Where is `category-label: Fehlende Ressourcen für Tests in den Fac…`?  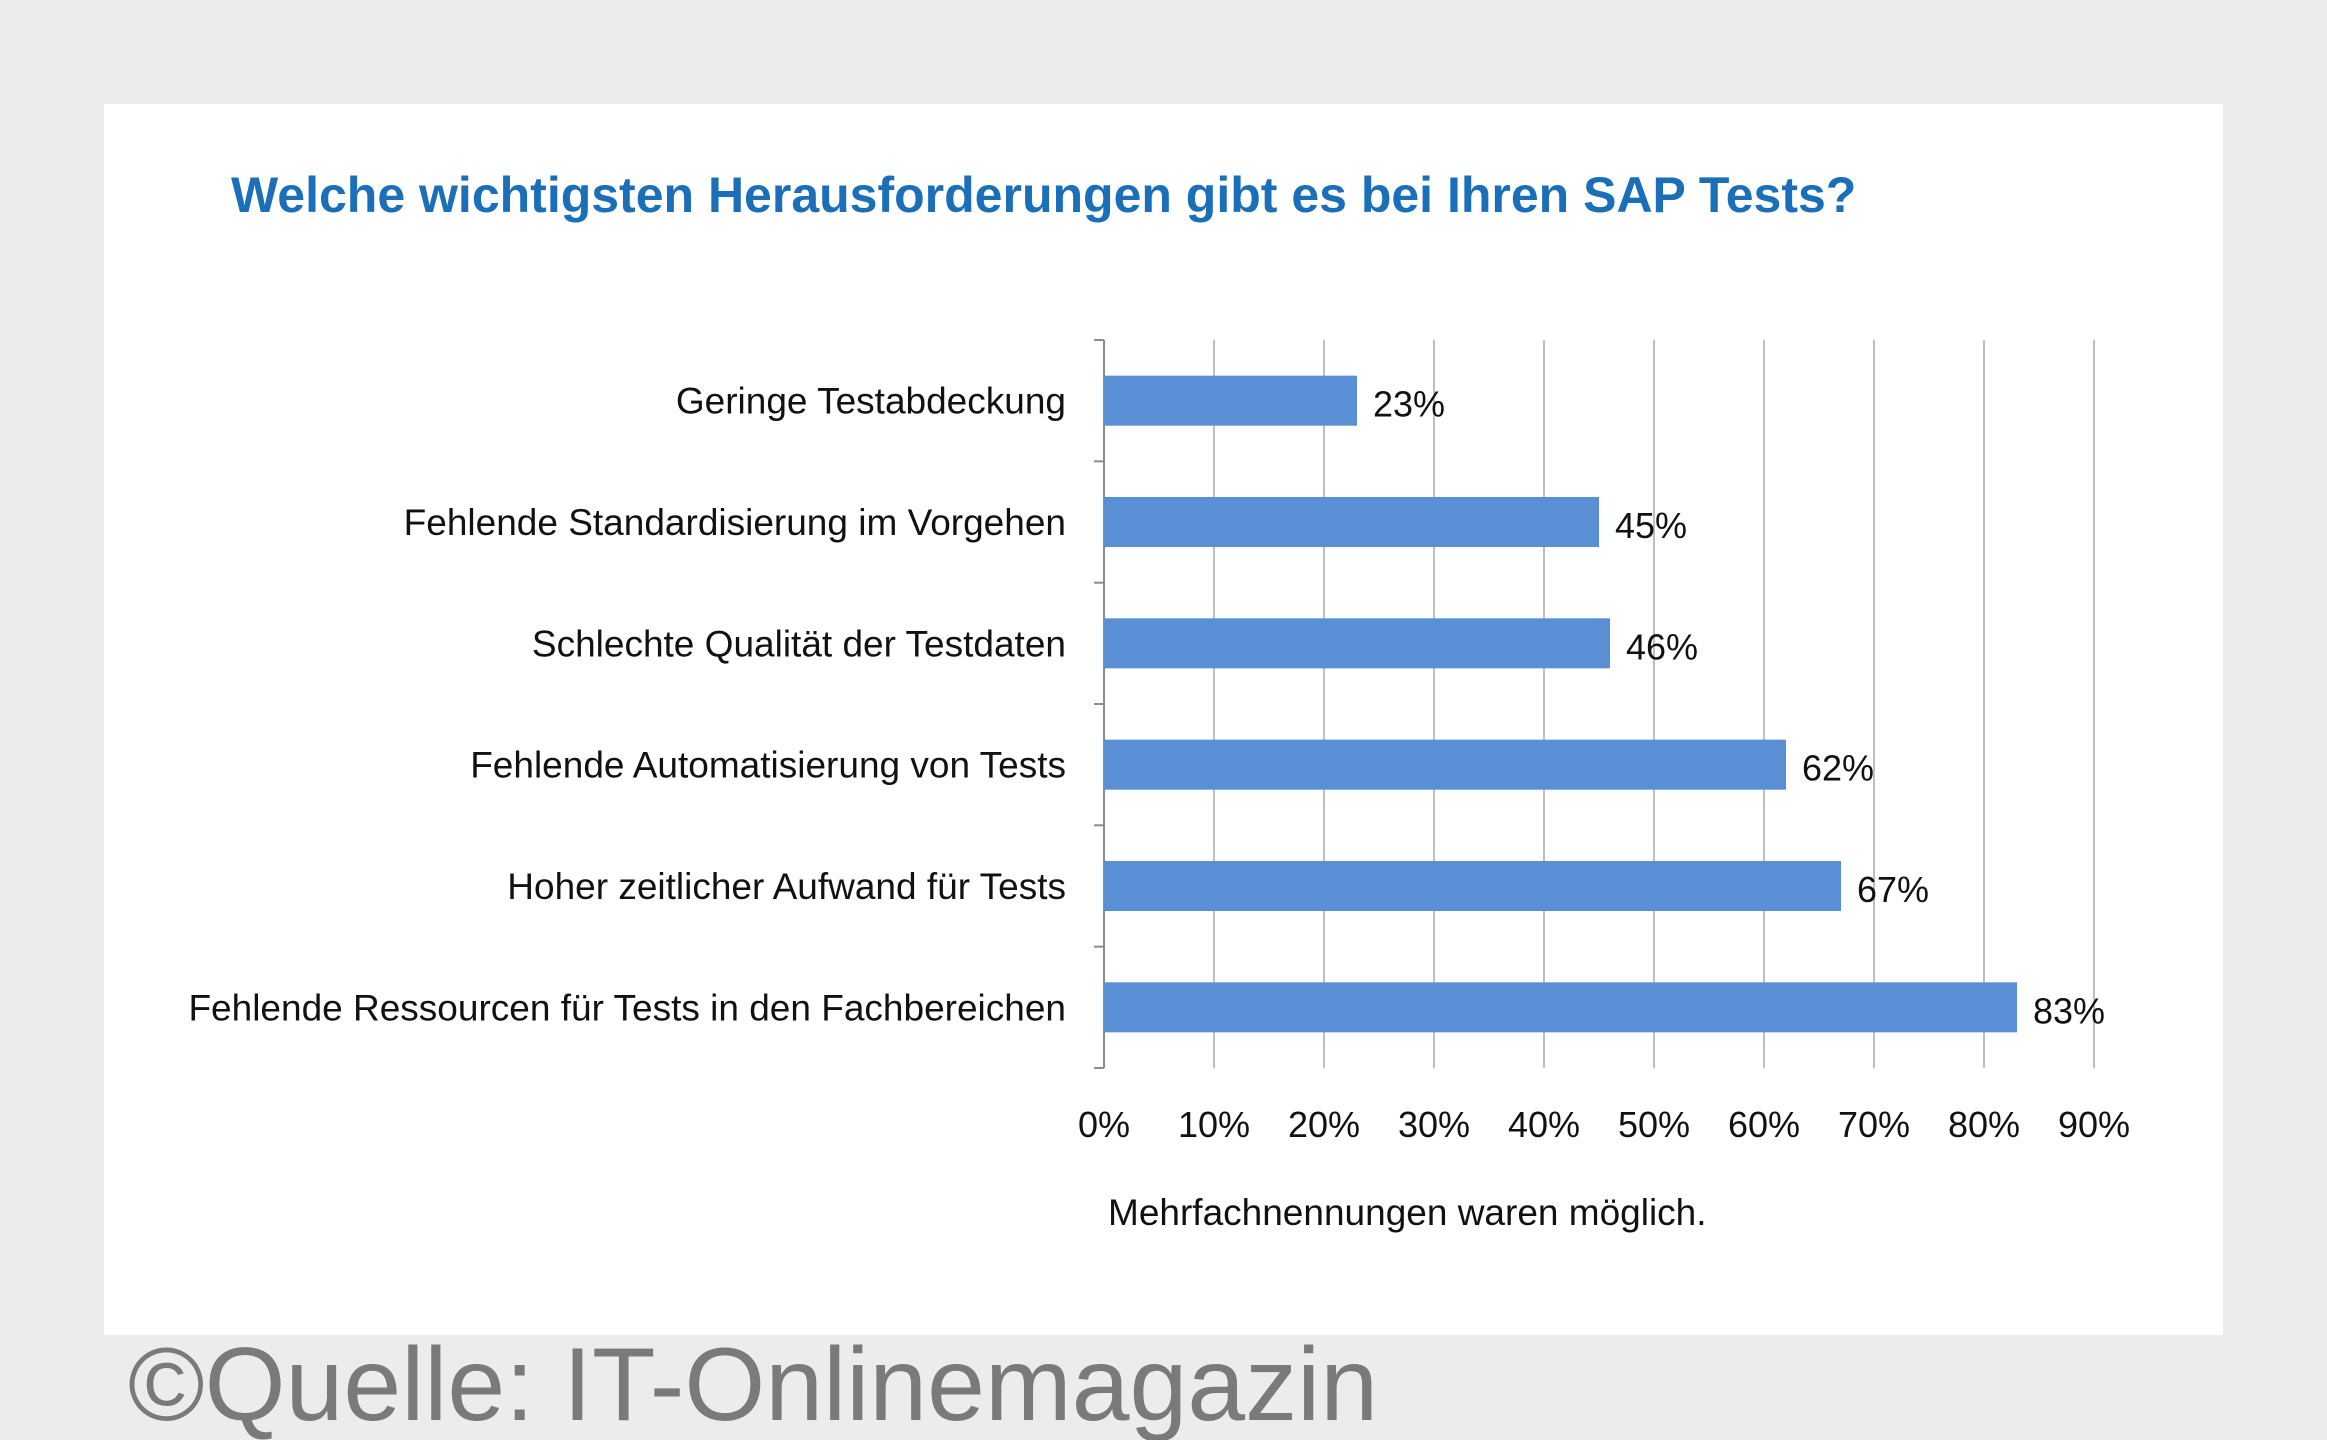
category-label: Fehlende Ressourcen für Tests in den Fac… is located at coordinates (627, 1007).